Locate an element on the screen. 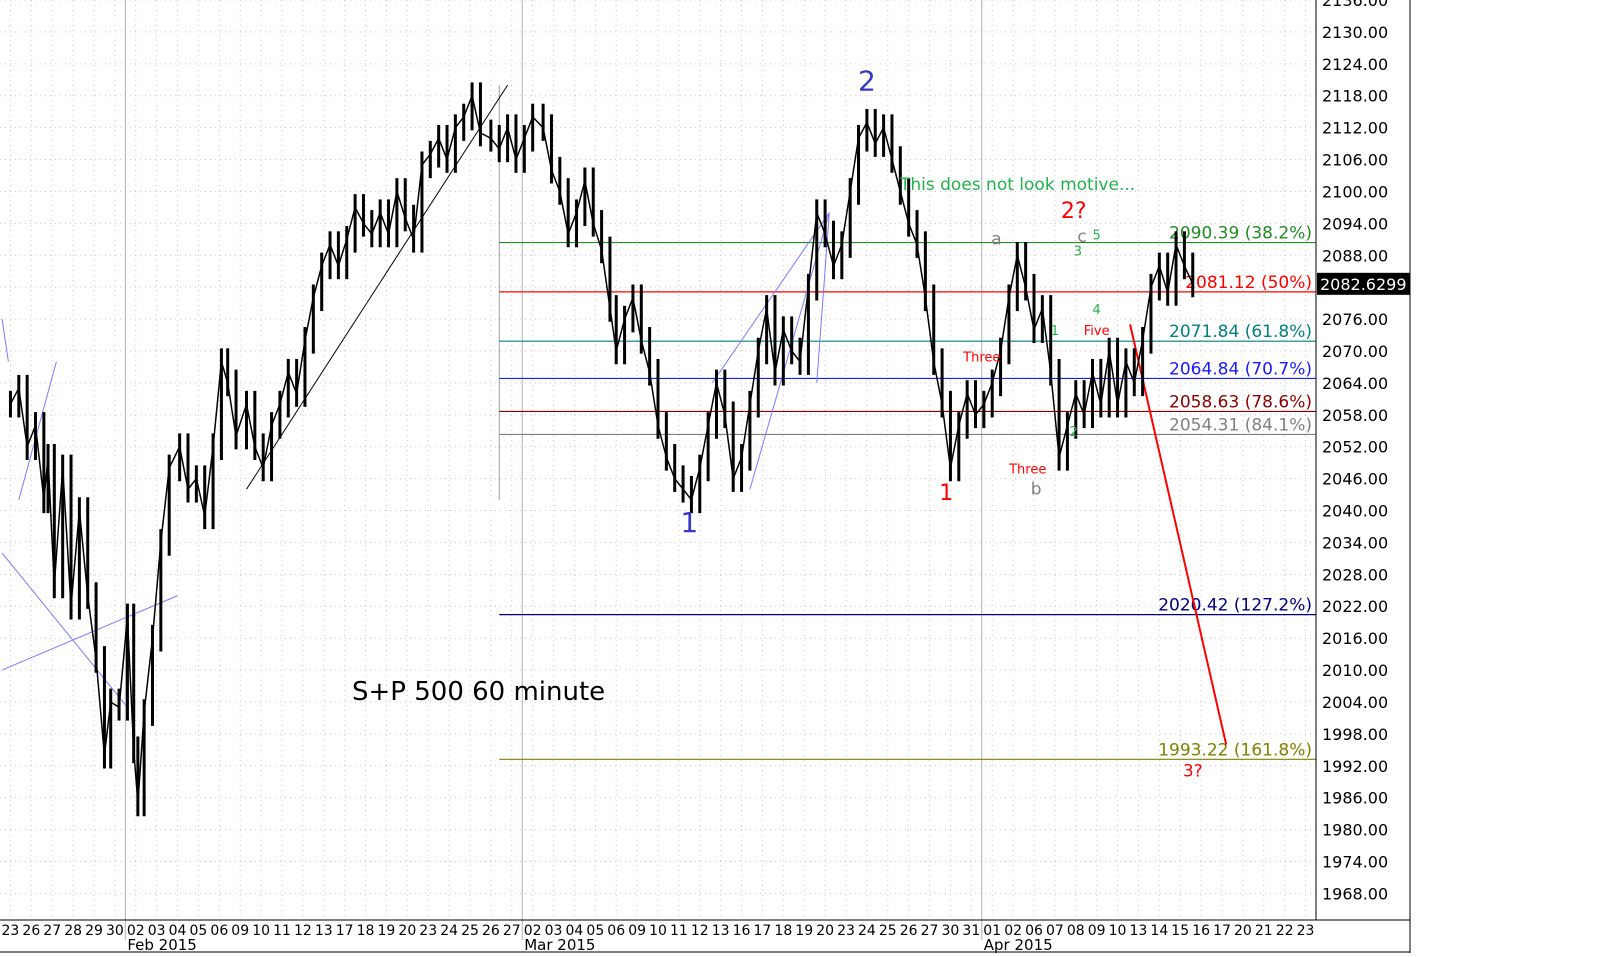 The height and width of the screenshot is (957, 1600). y-tick-label: 2028.00 is located at coordinates (1355, 574).